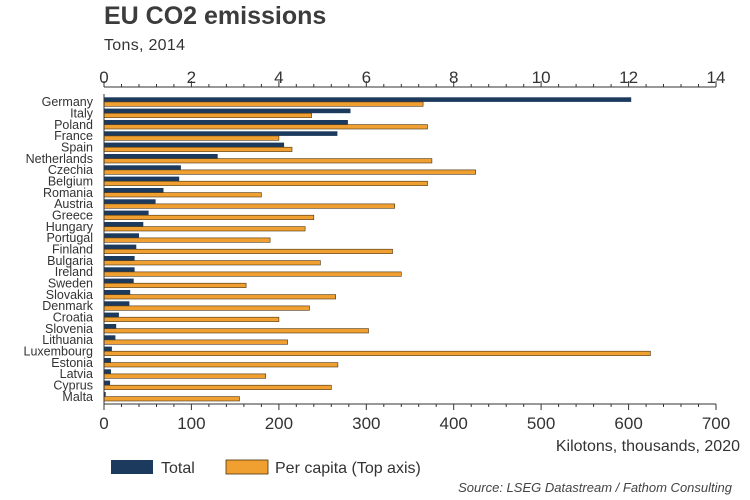 The image size is (750, 500). I want to click on top-tick-label: 10, so click(541, 77).